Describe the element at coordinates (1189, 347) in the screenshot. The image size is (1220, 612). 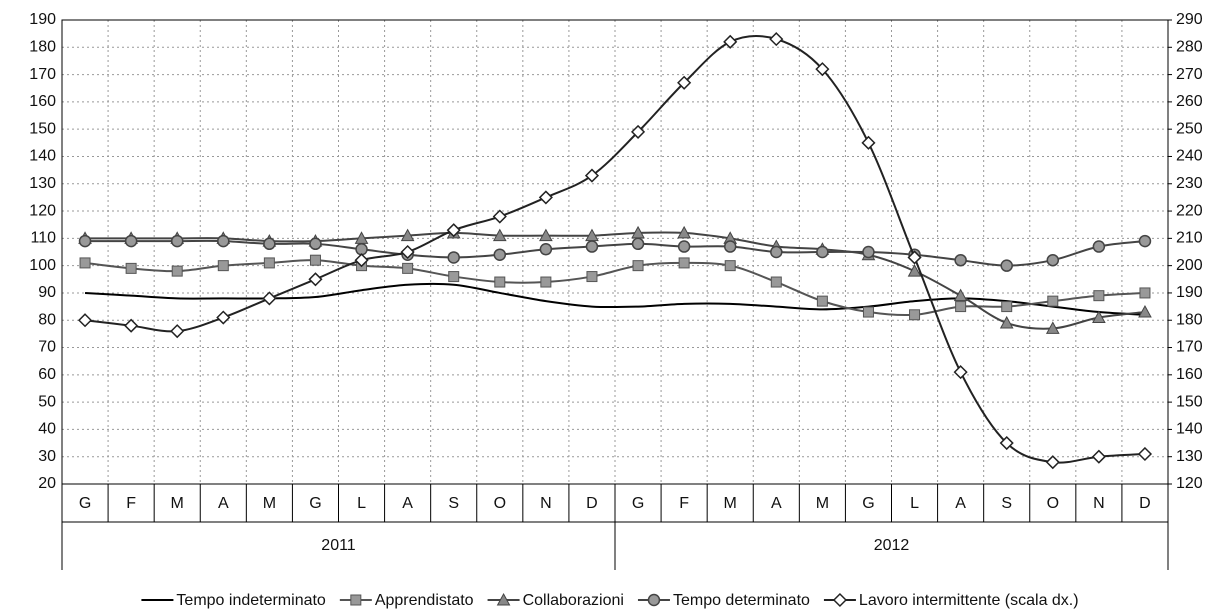
I see `y2-tick-label: 170` at that location.